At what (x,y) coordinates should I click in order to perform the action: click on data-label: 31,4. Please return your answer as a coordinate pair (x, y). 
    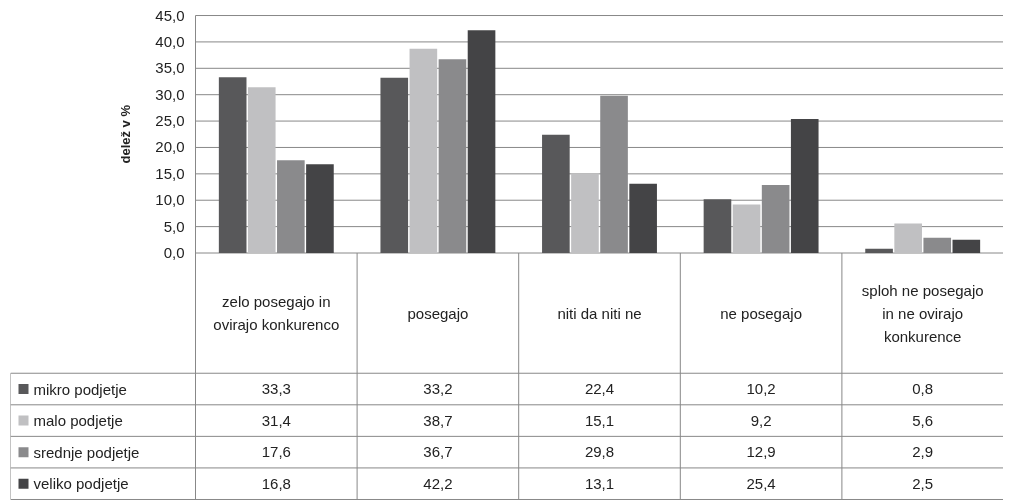
    Looking at the image, I should click on (276, 420).